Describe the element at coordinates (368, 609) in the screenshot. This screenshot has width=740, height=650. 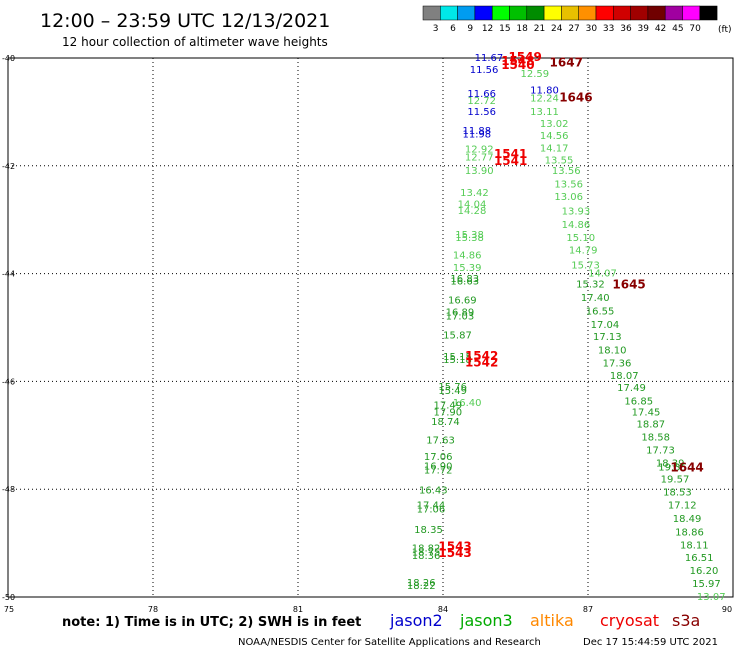
I see `longitude-tick-labels: 75 78 81 84 87 90` at that location.